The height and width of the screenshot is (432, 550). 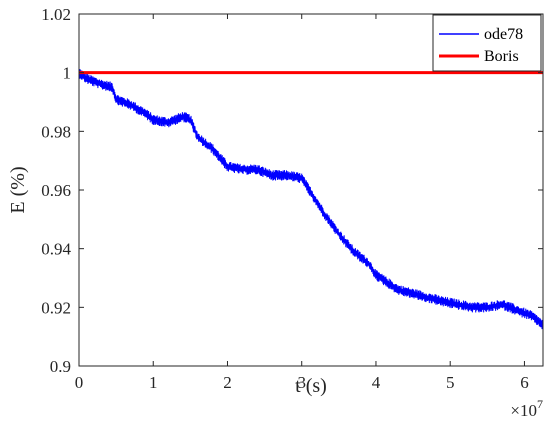 I want to click on y-tick-label: 0.96, so click(x=56, y=190).